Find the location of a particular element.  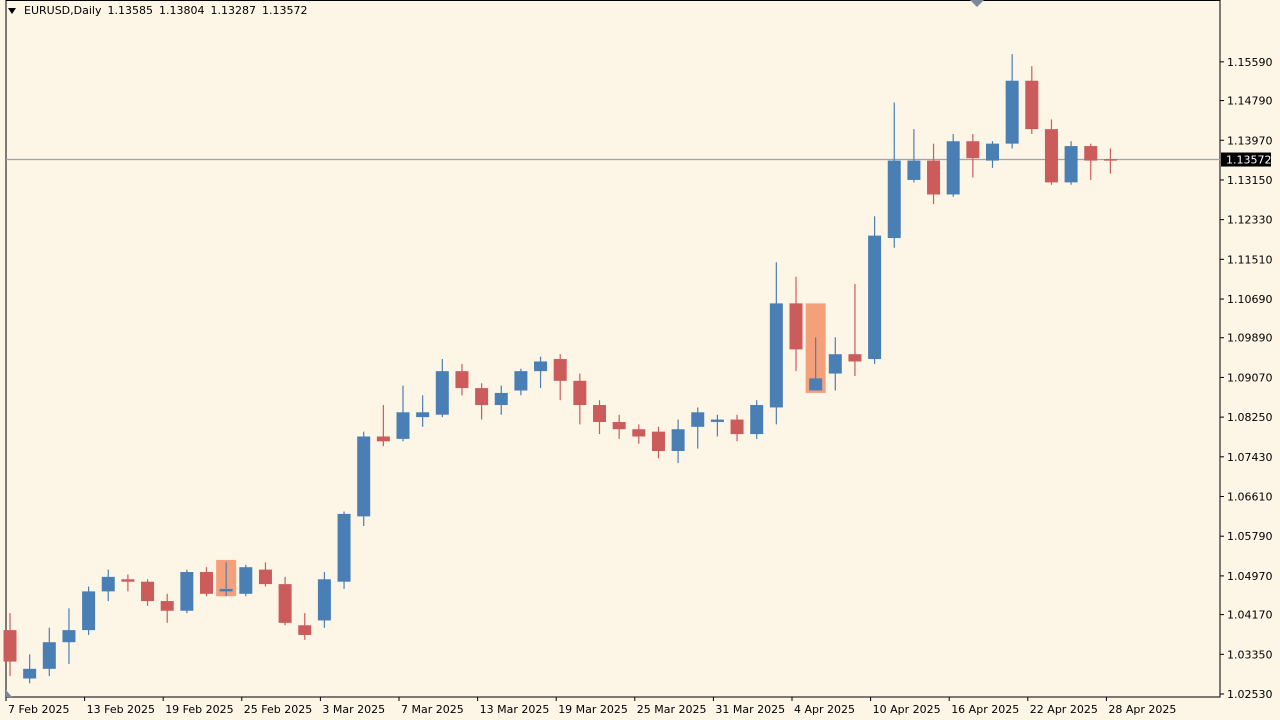

current-price-tag is located at coordinates (1246, 159).